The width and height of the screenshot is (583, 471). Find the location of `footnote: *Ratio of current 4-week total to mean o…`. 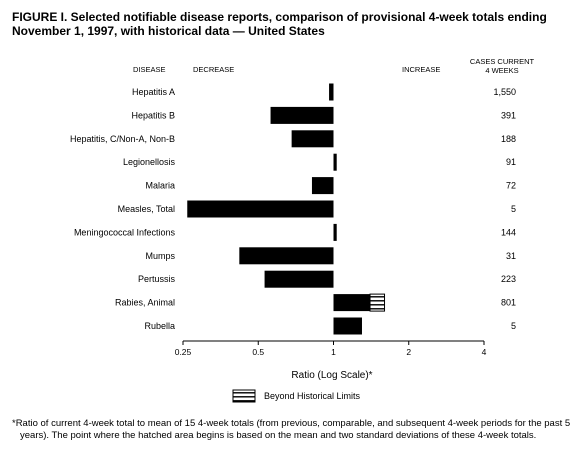

footnote: *Ratio of current 4-week total to mean o… is located at coordinates (291, 429).